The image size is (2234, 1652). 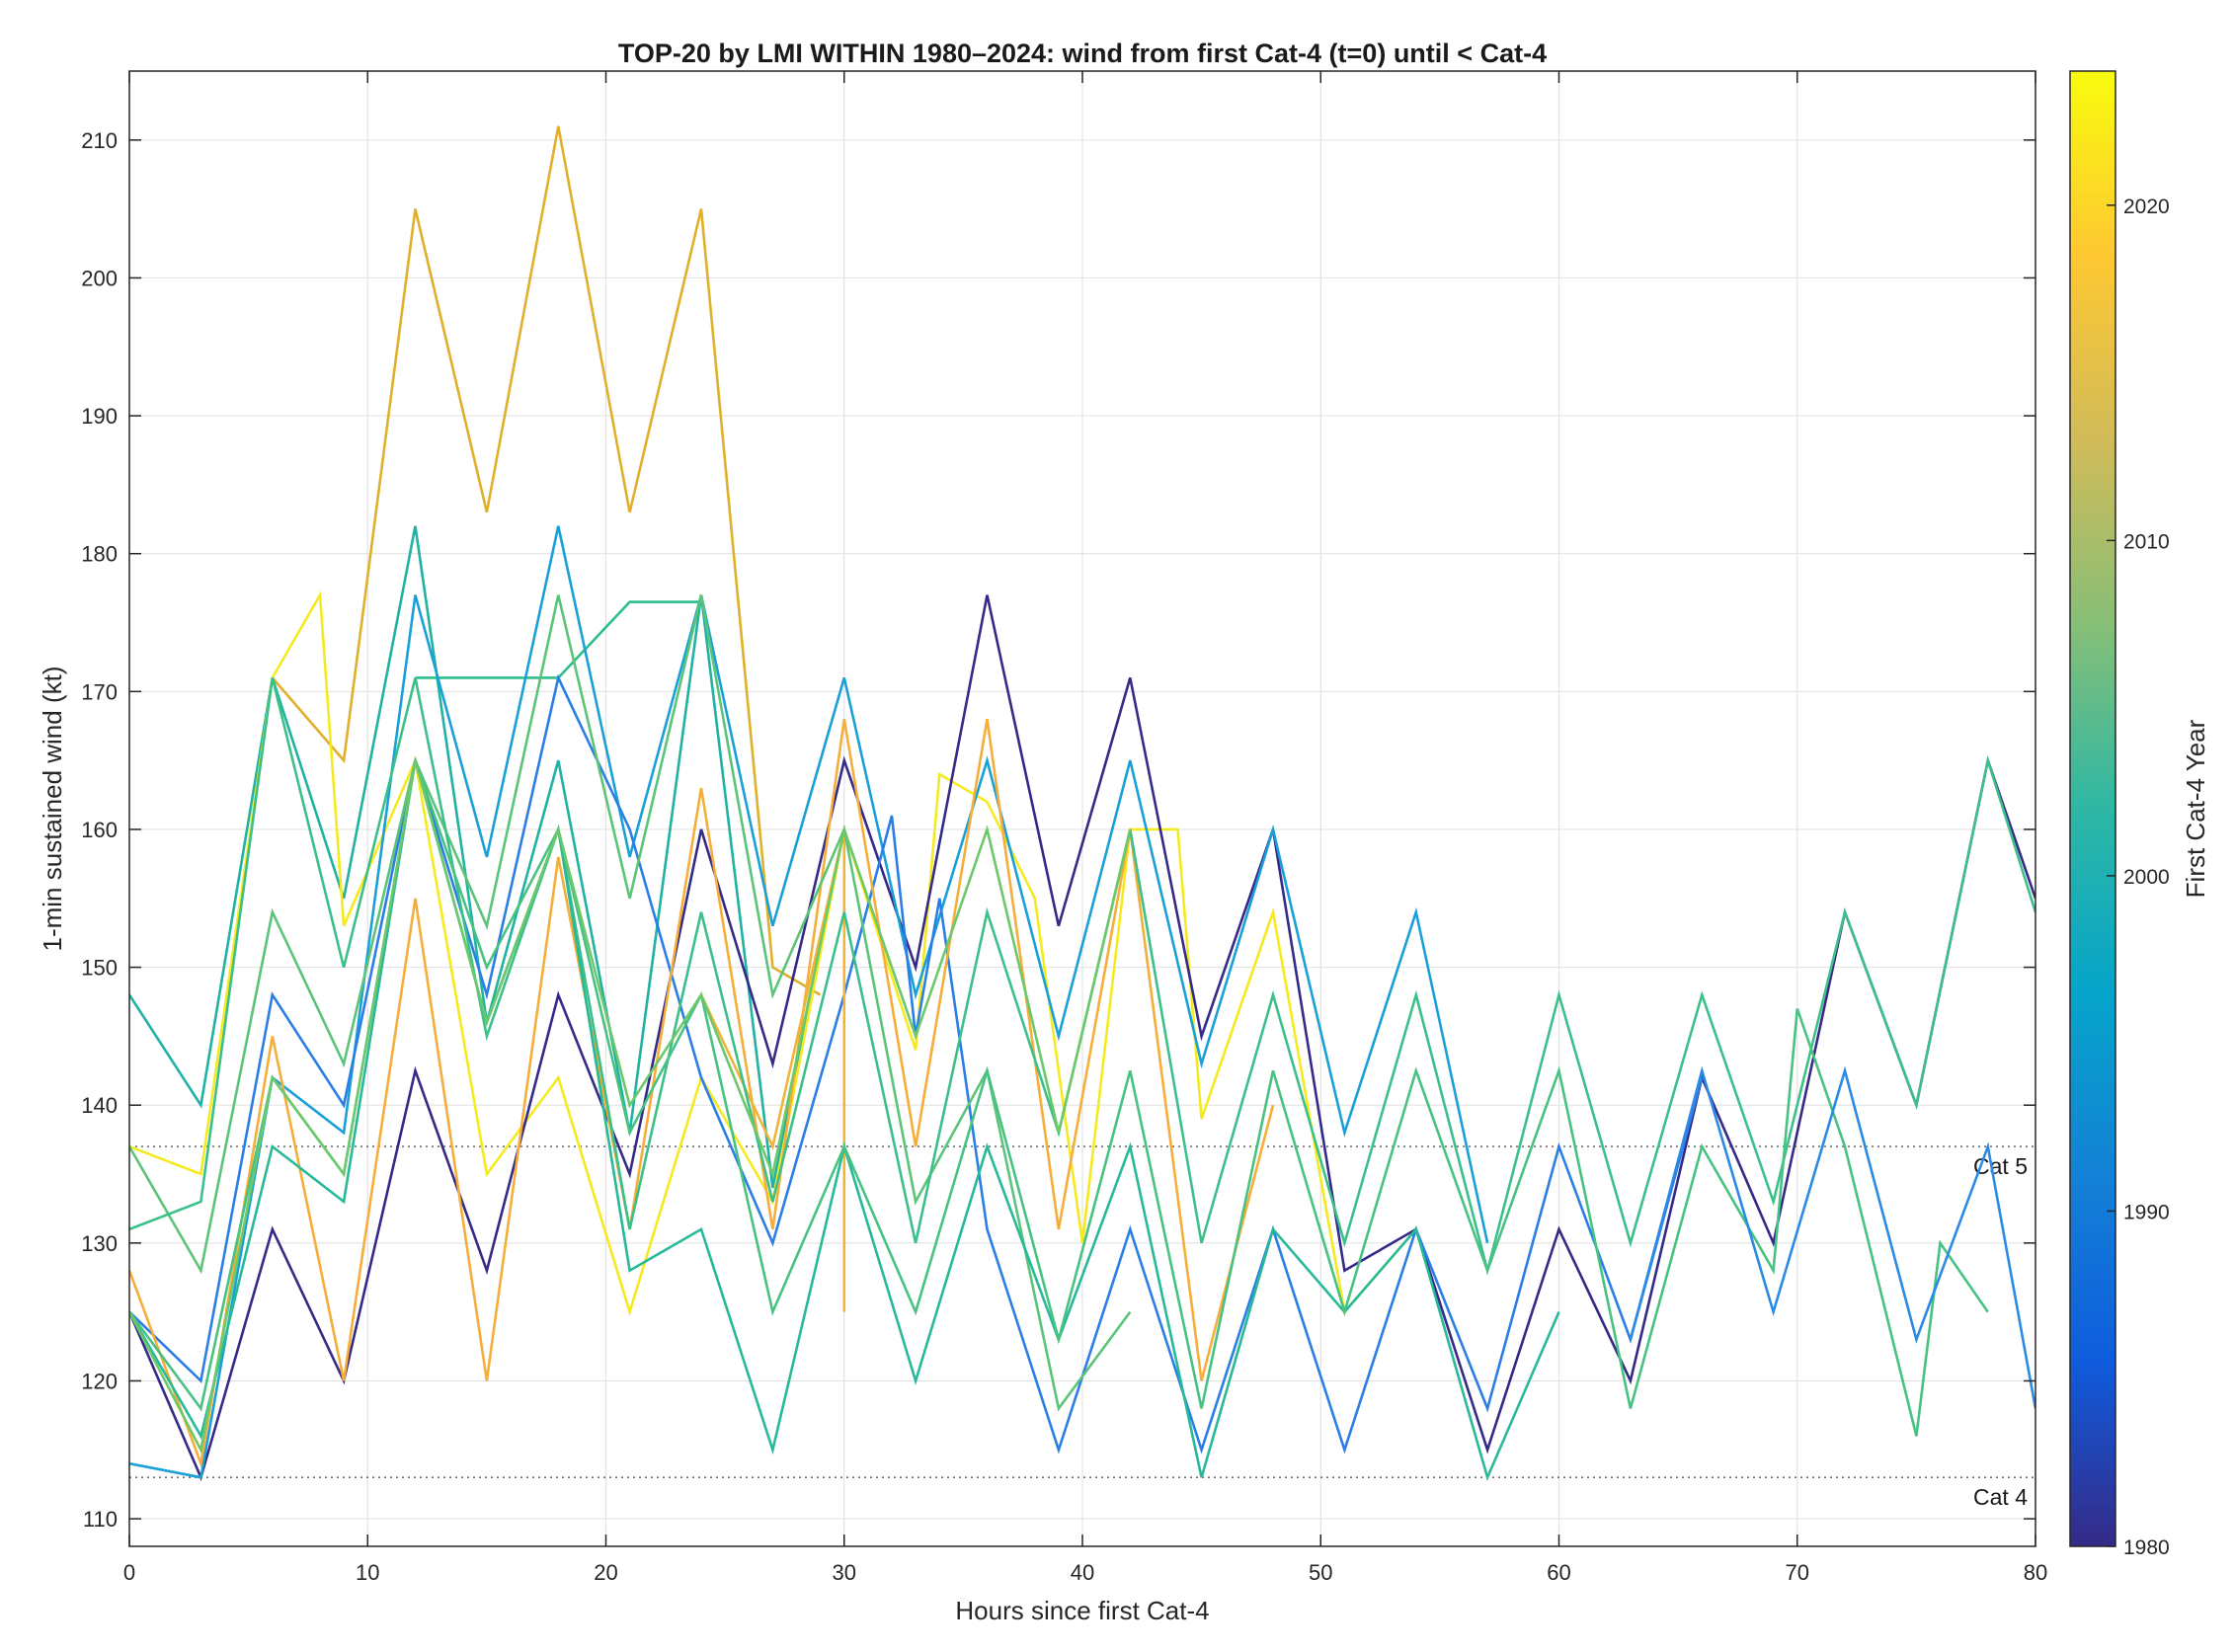 I want to click on series-line-2019, so click(x=772, y=1070).